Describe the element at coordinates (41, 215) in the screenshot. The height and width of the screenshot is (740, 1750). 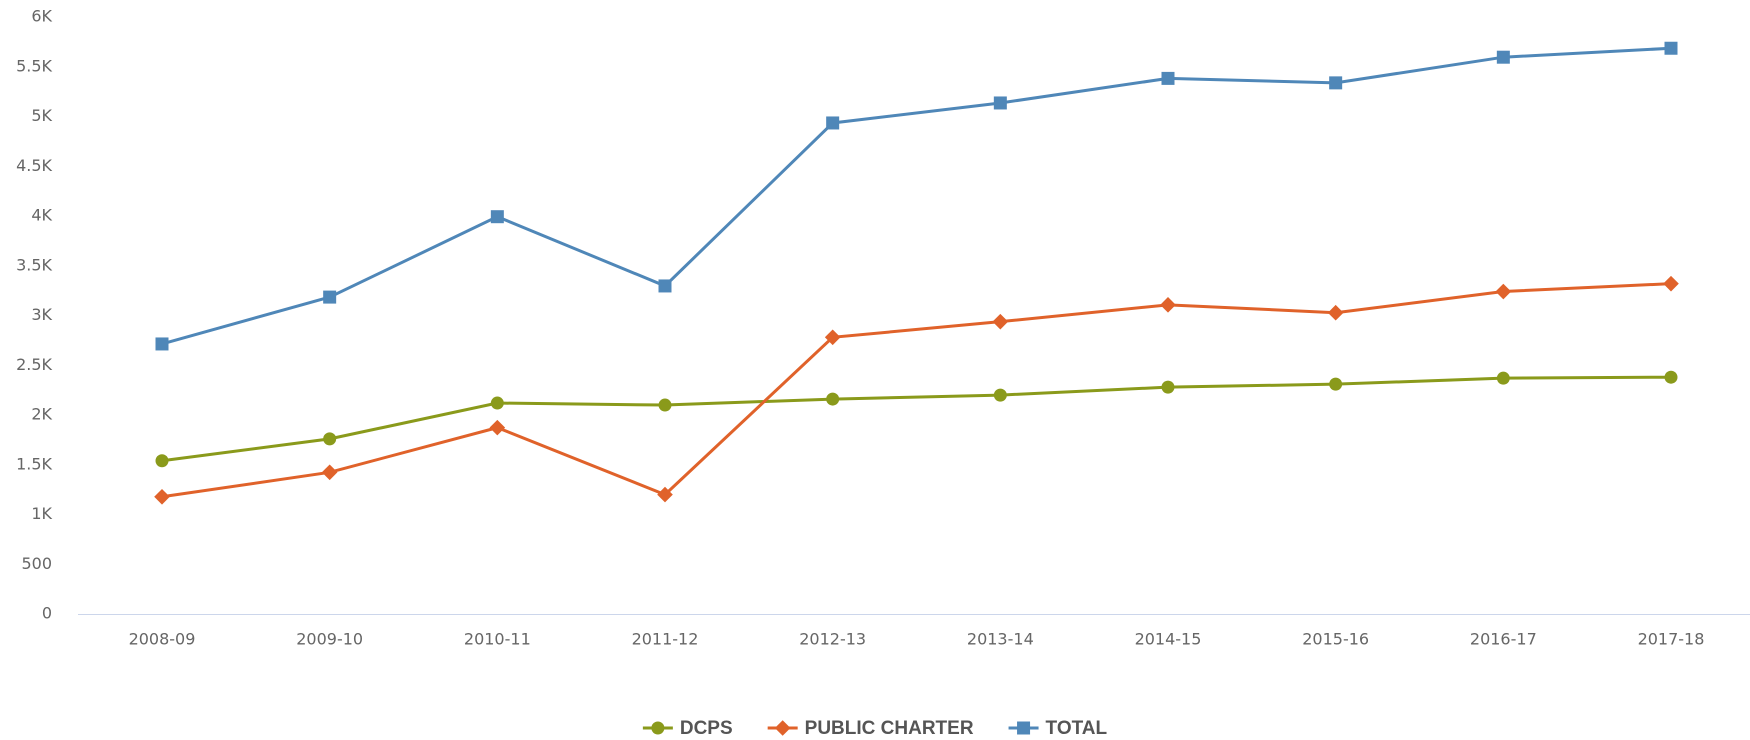
I see `y-tick-label: 4K` at that location.